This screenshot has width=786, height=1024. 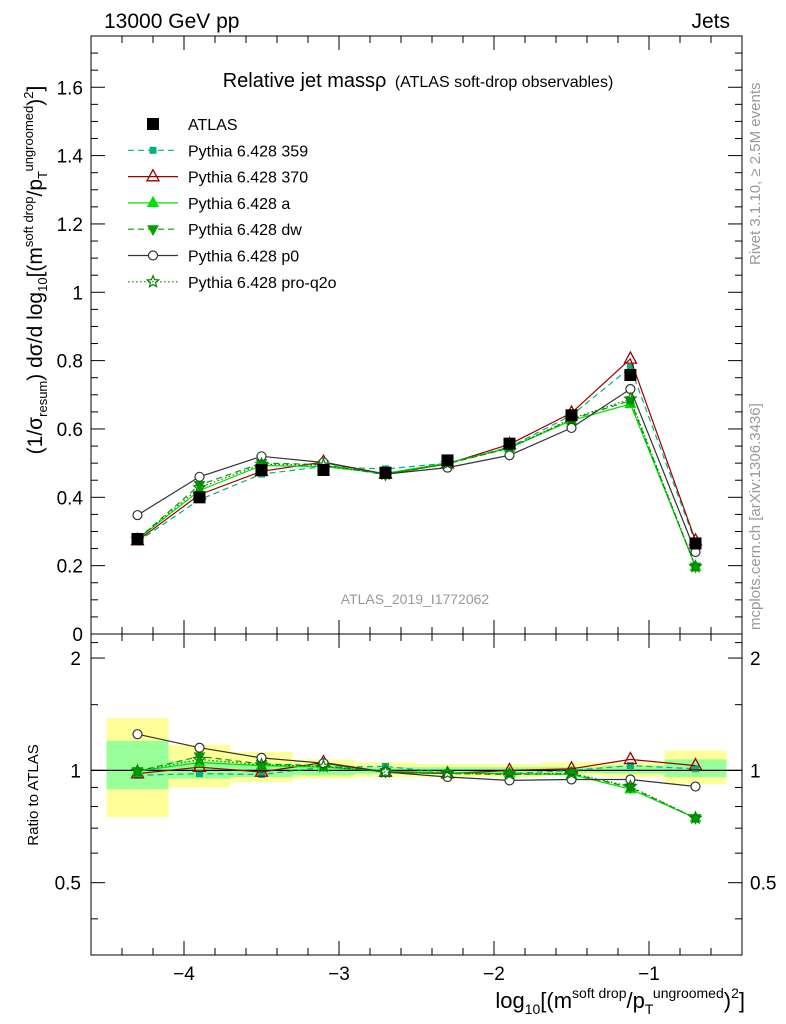 I want to click on series-line-pdw, so click(x=417, y=483).